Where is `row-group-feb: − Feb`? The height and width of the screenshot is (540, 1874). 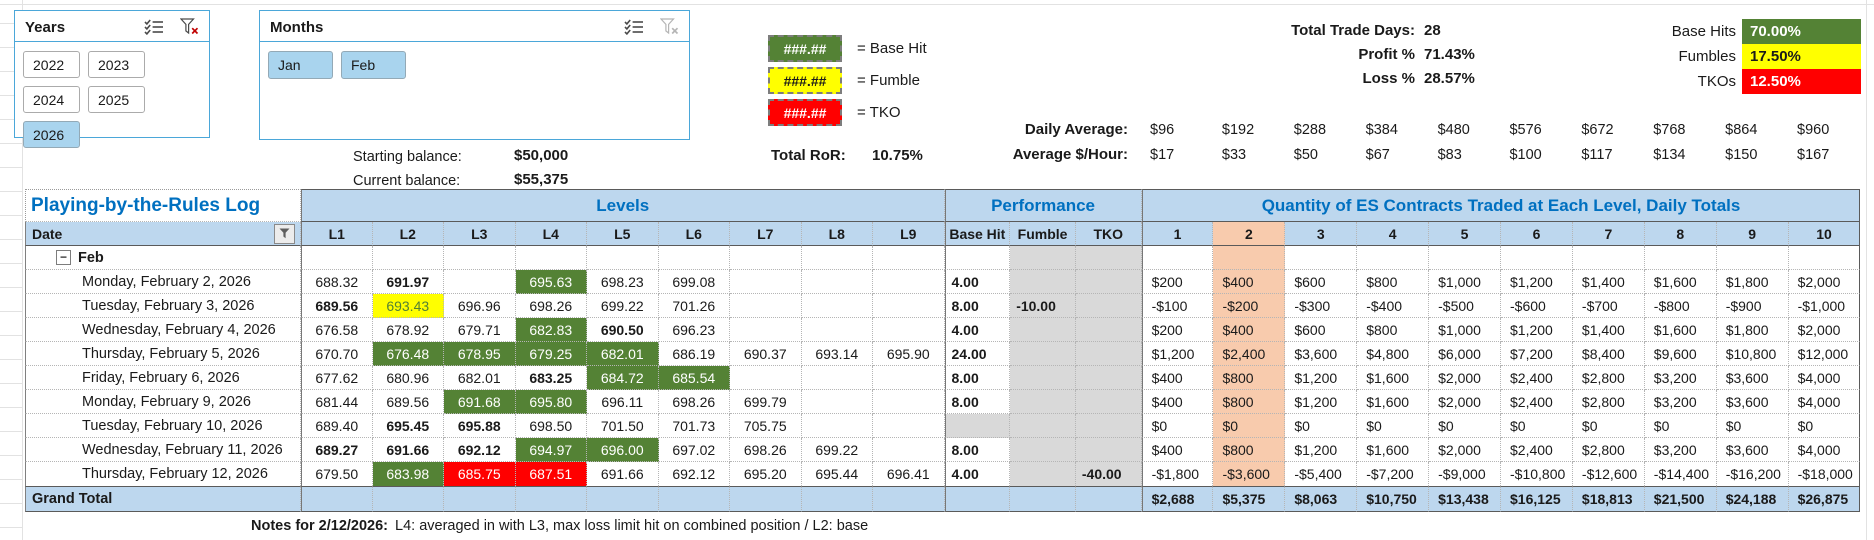 row-group-feb: − Feb is located at coordinates (163, 258).